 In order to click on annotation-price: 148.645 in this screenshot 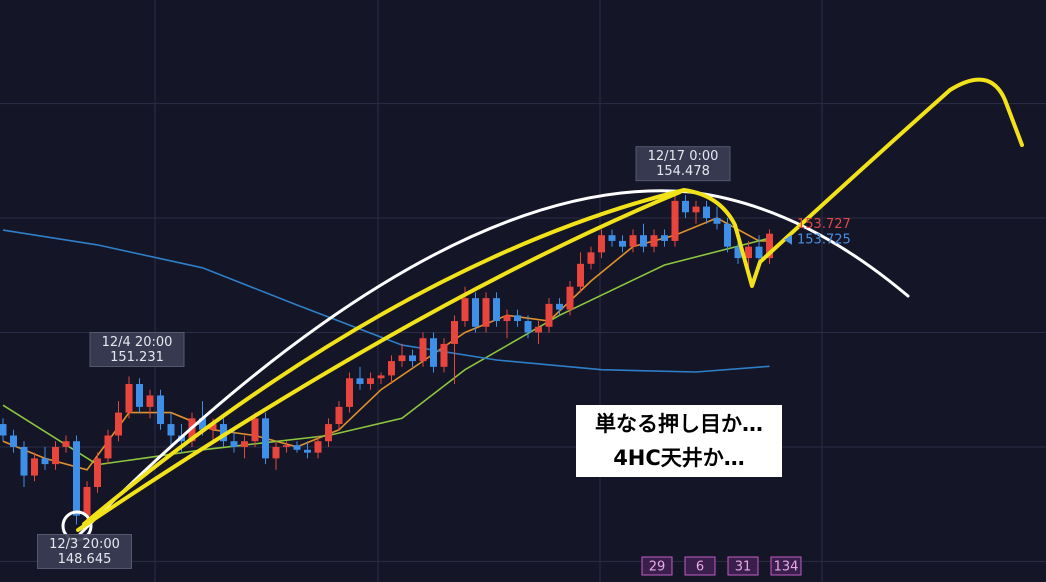, I will do `click(85, 559)`.